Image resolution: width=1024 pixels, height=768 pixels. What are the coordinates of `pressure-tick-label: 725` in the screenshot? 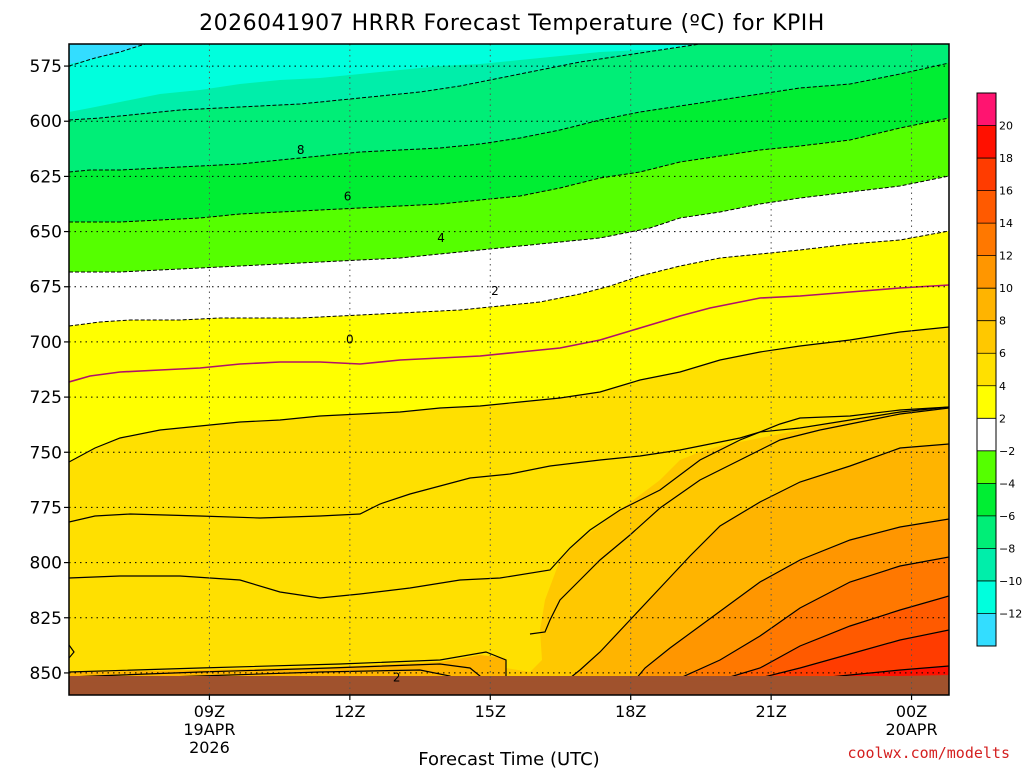 It's located at (46, 398).